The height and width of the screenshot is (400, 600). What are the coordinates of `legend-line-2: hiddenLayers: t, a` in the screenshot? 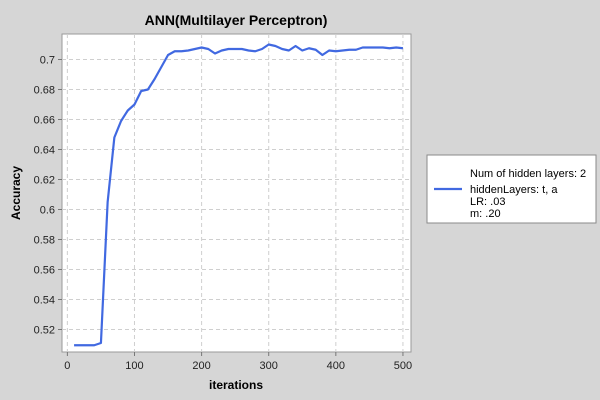 It's located at (514, 190).